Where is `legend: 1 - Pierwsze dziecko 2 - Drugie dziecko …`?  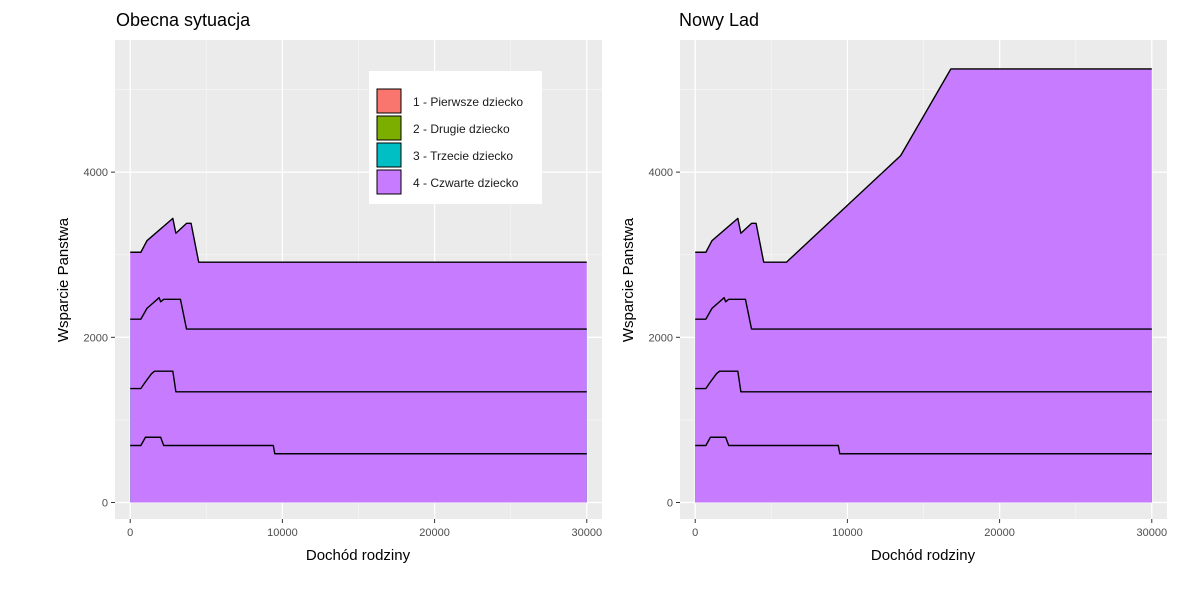 legend: 1 - Pierwsze dziecko 2 - Drugie dziecko … is located at coordinates (455, 137).